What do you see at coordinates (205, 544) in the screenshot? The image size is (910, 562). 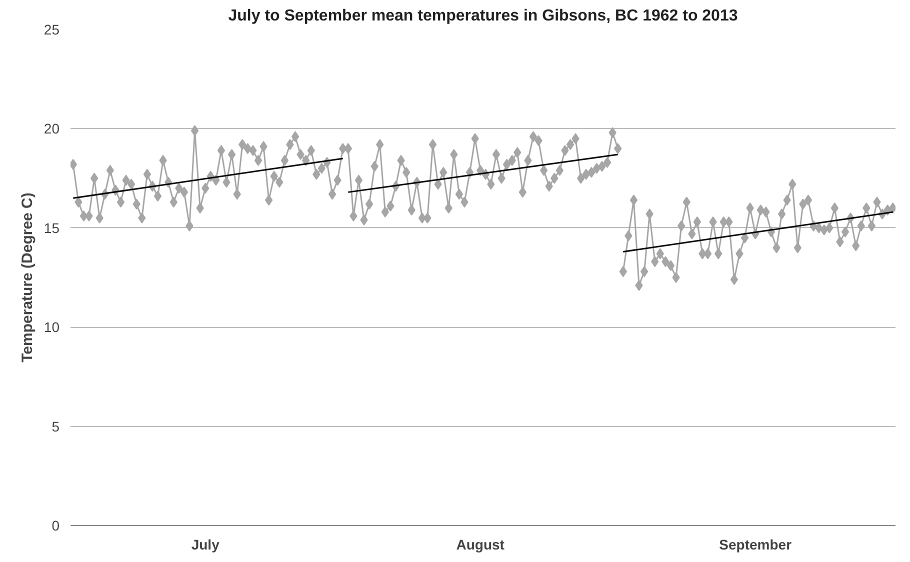 I see `x-tick-label: July` at bounding box center [205, 544].